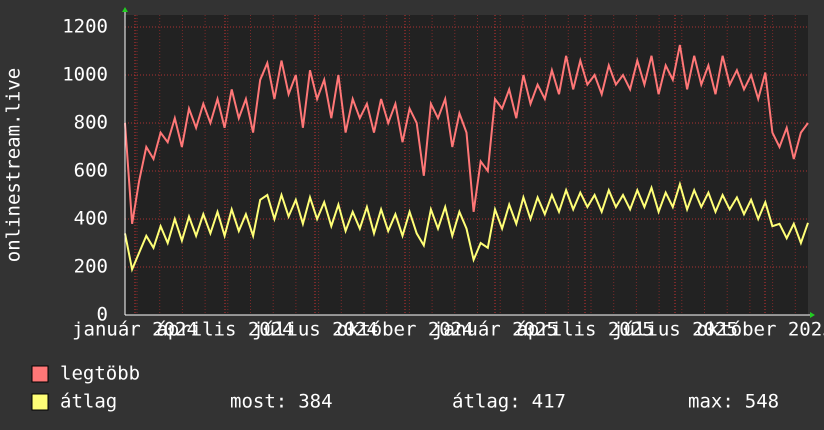  What do you see at coordinates (711, 402) in the screenshot?
I see `stat-label: max:` at bounding box center [711, 402].